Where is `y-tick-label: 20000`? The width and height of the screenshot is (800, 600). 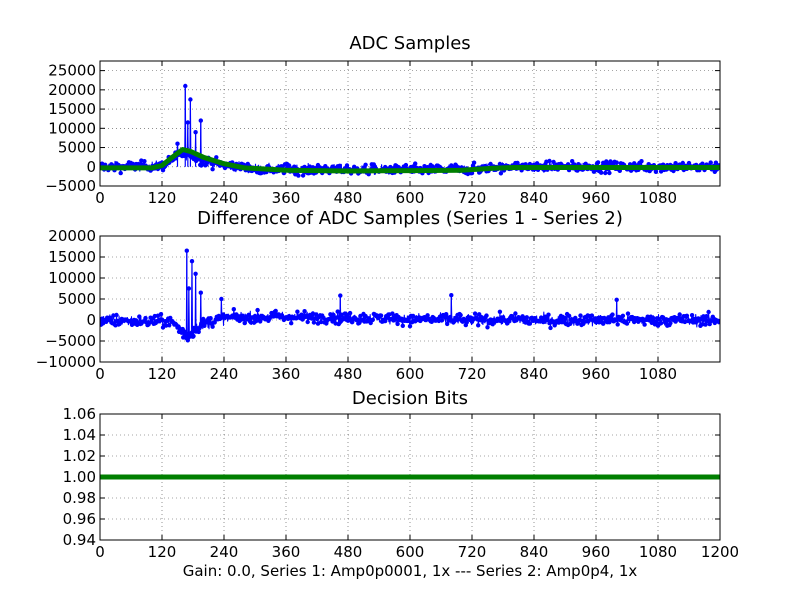
y-tick-label: 20000 is located at coordinates (72, 236).